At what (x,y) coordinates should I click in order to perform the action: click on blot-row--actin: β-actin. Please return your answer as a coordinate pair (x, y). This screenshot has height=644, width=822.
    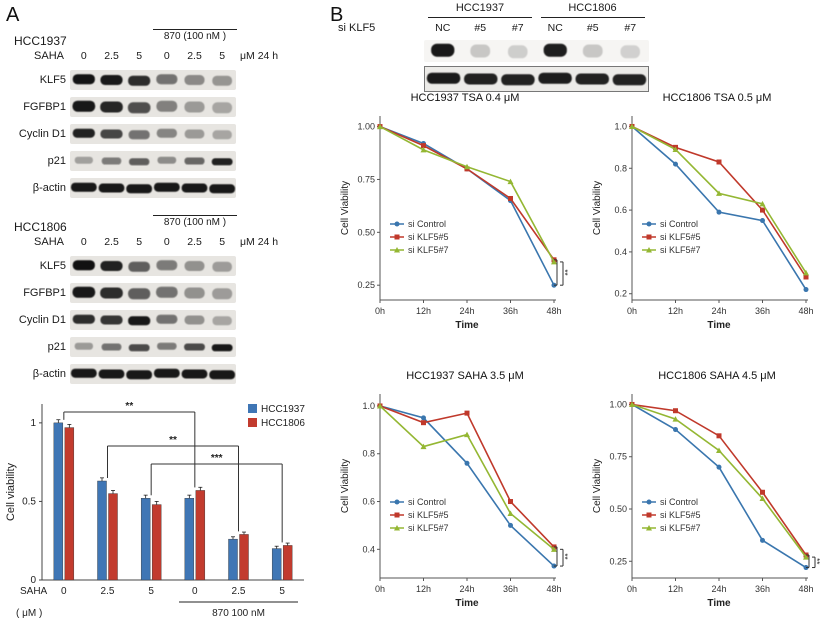
    Looking at the image, I should click on (161, 373).